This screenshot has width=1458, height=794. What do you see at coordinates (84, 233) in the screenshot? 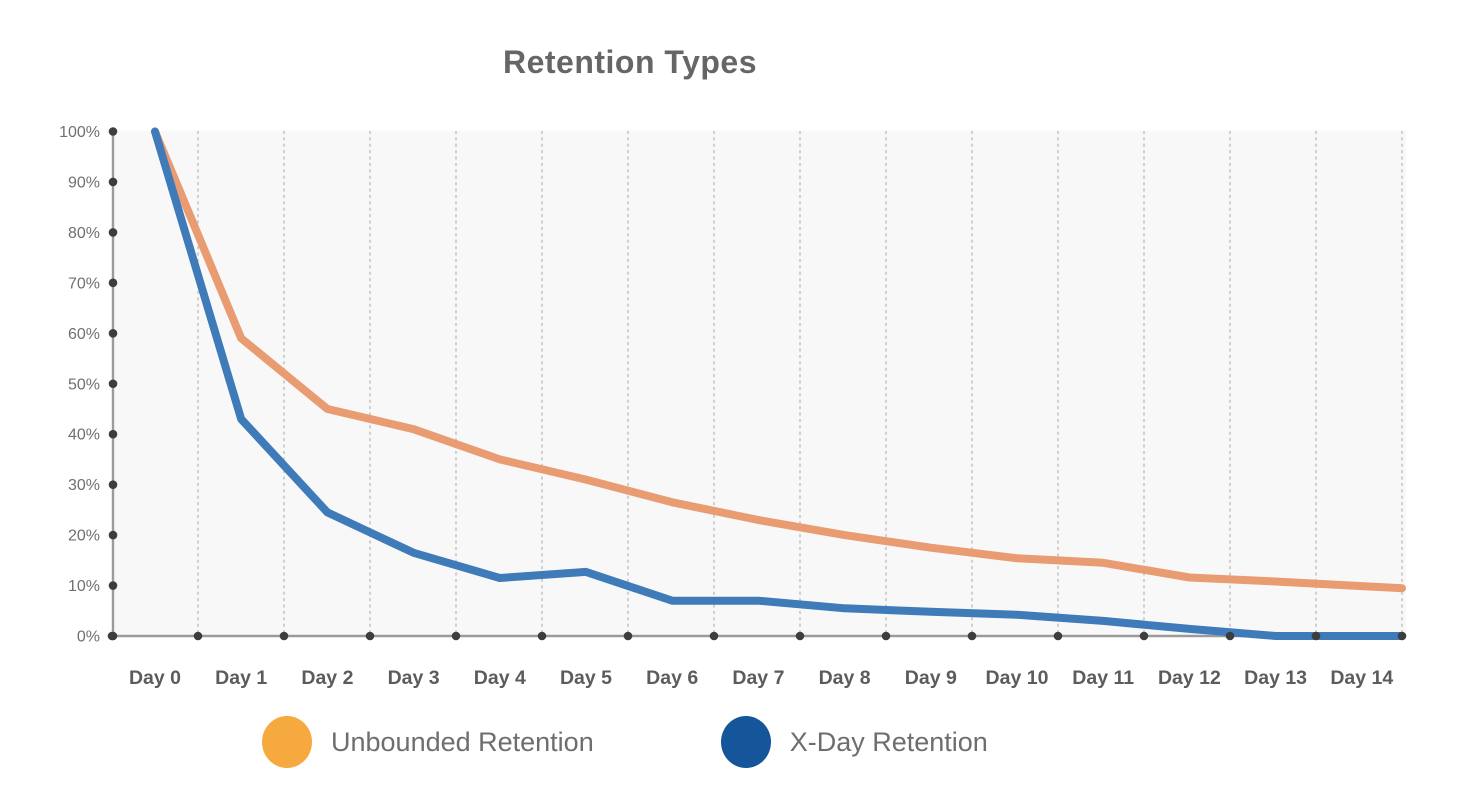
I see `y-axis-label: 80%` at bounding box center [84, 233].